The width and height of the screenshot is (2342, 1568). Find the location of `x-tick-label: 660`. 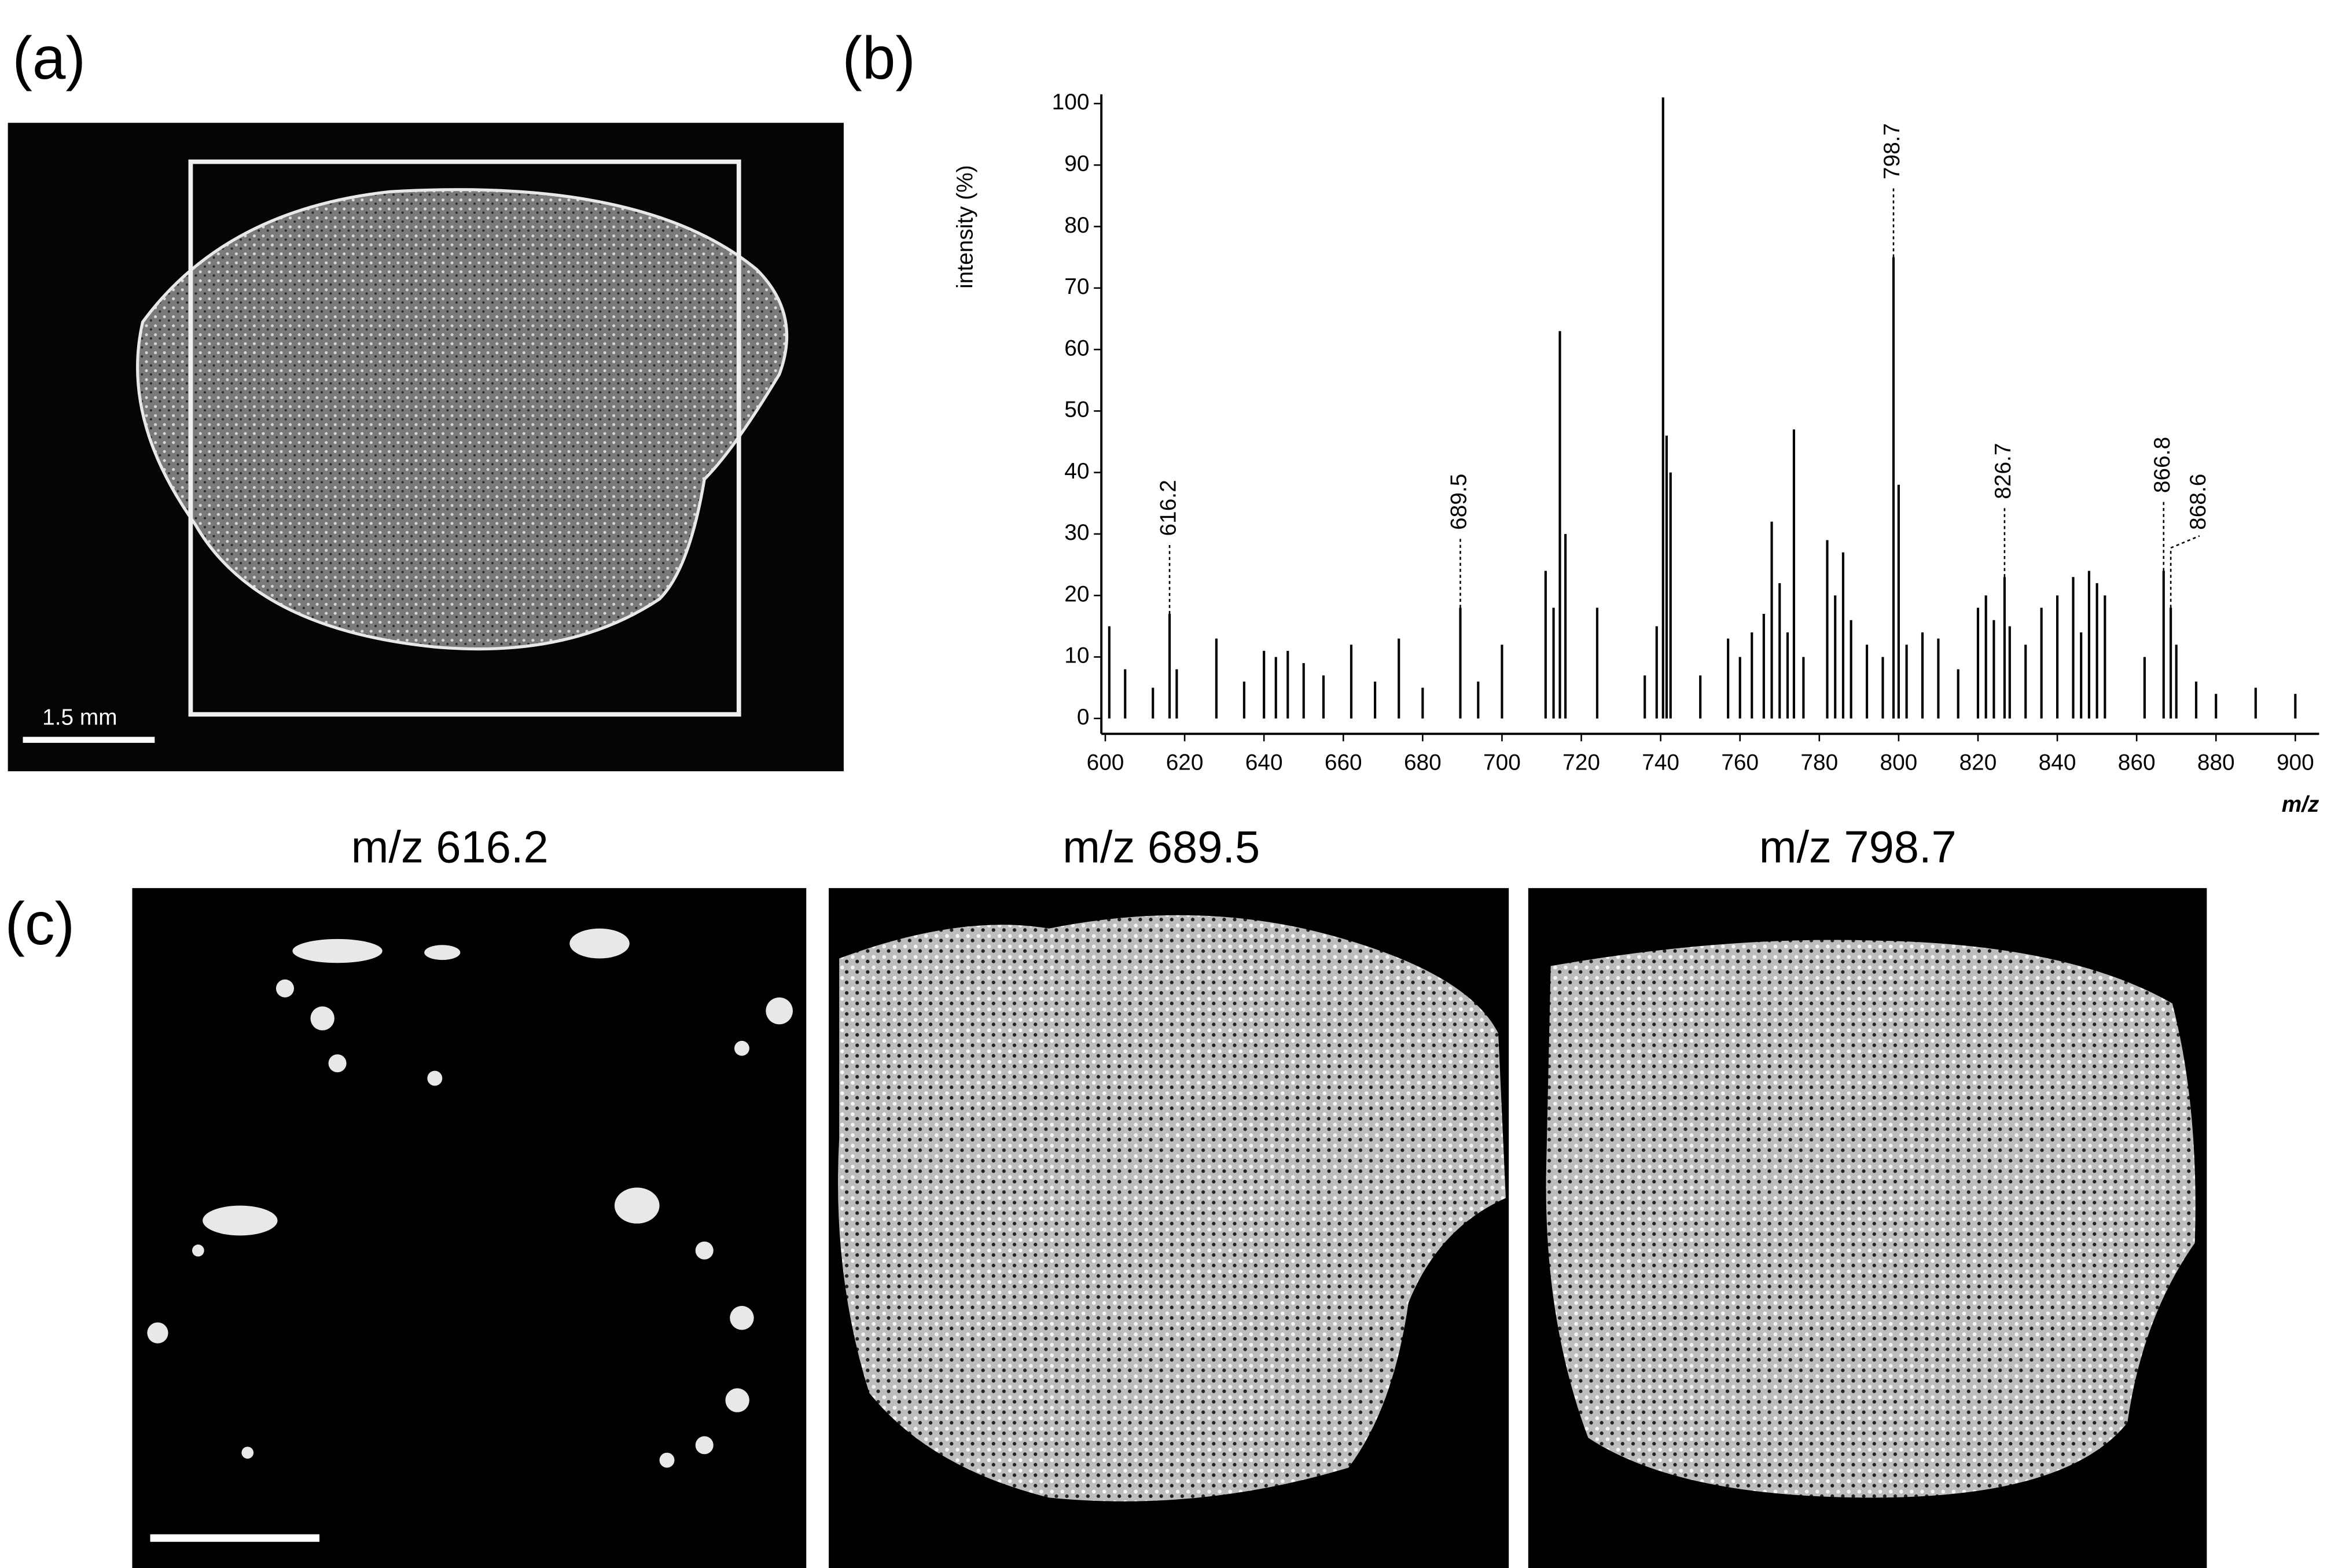

x-tick-label: 660 is located at coordinates (1343, 762).